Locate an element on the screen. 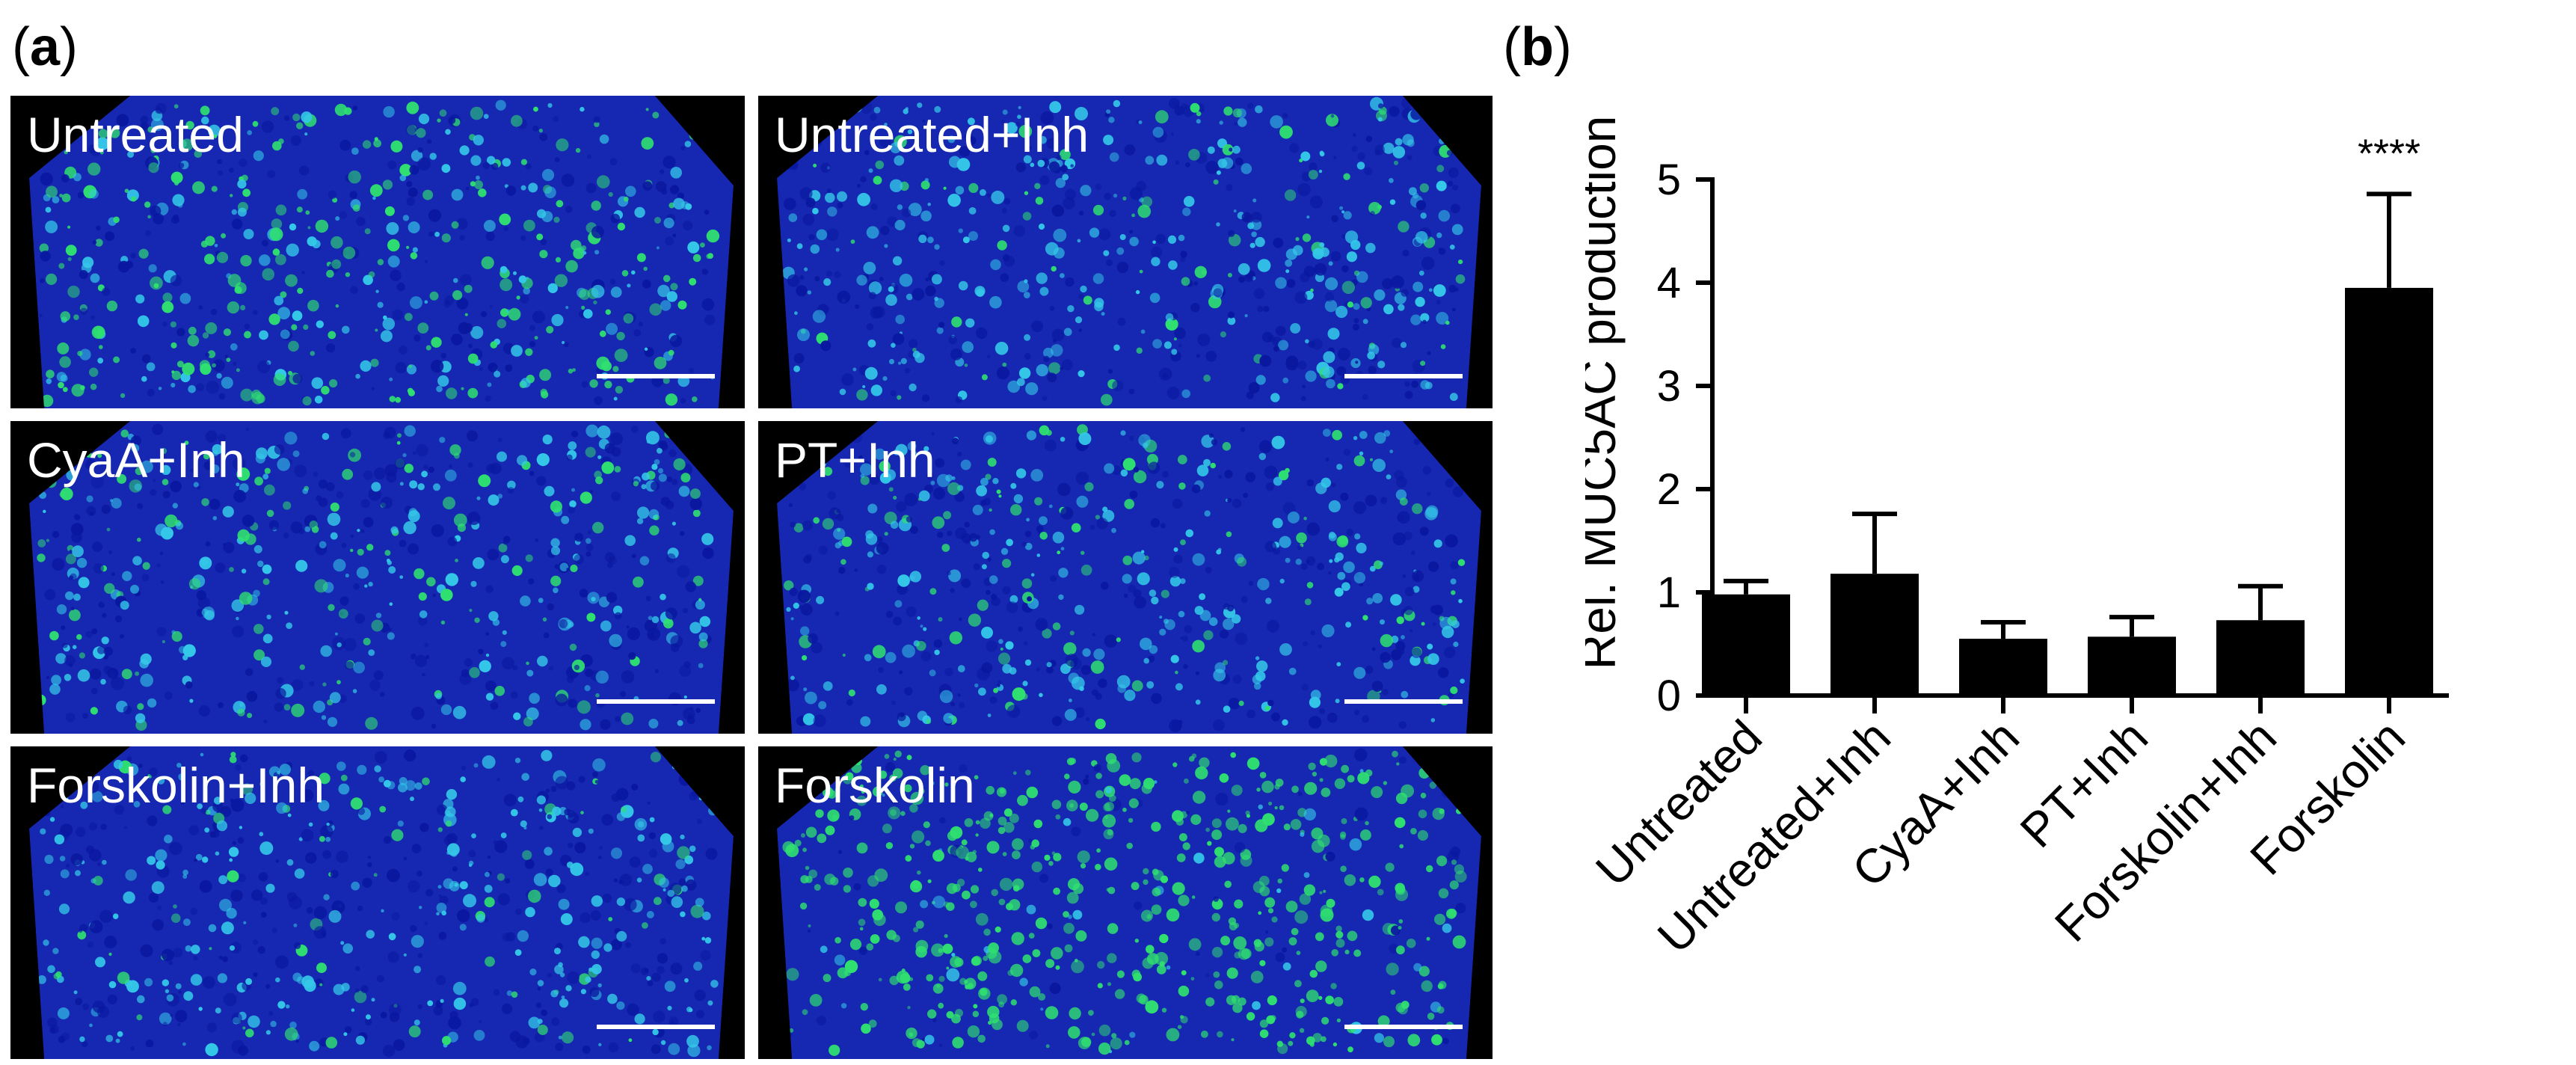 This screenshot has width=2576, height=1065. y-tick-label: 2 is located at coordinates (1669, 489).